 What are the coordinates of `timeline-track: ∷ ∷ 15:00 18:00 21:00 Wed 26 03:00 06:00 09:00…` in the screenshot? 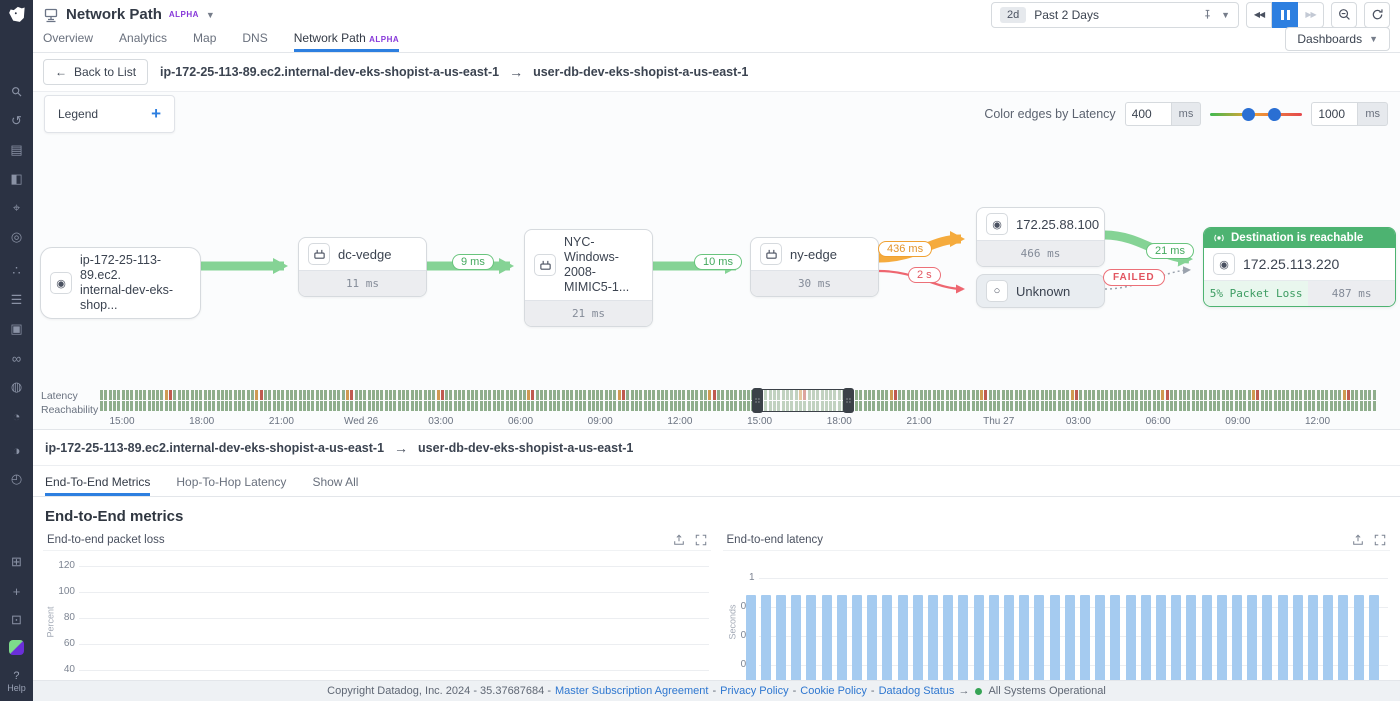 It's located at (738, 407).